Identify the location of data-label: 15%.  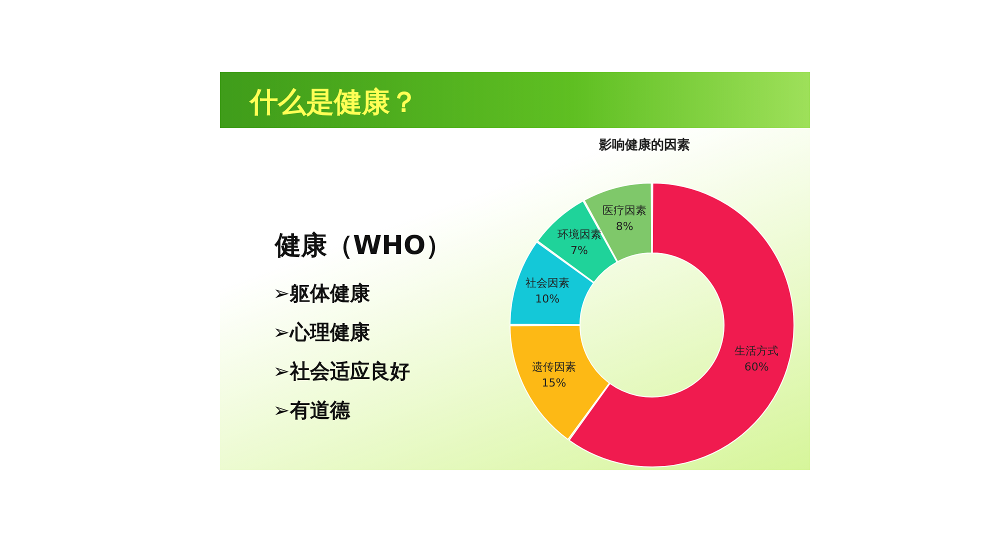
(554, 383).